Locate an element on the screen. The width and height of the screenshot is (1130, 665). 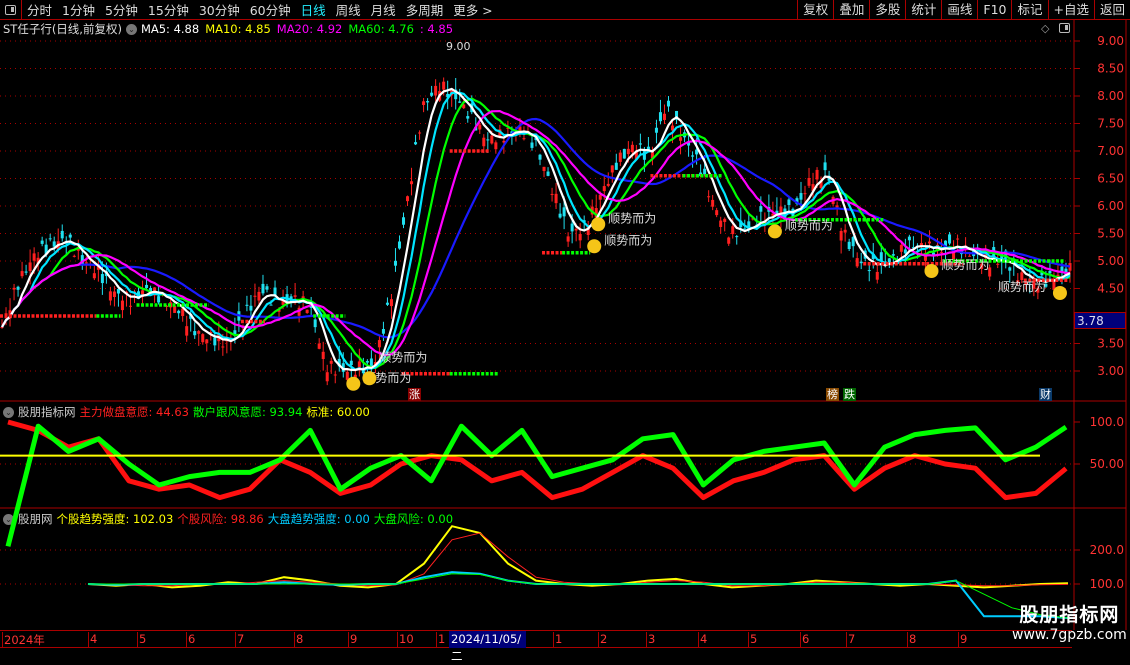
diamond-icon: ◇ is located at coordinates (1045, 28).